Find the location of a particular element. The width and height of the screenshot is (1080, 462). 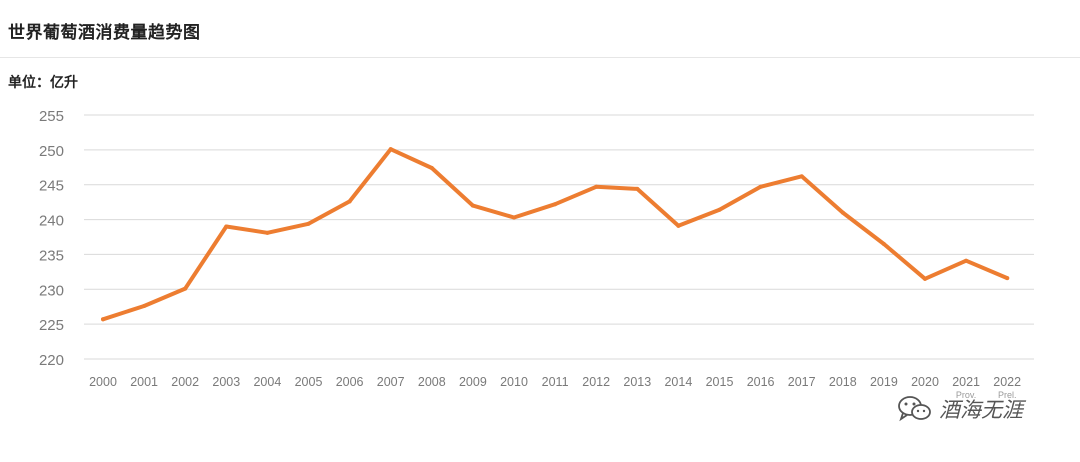

watermark: 酒海无涯 is located at coordinates (960, 409).